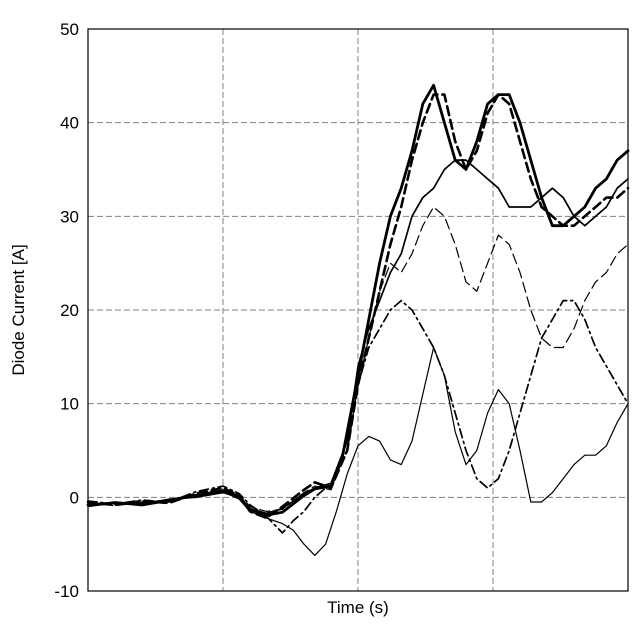  I want to click on y-tick-label: 10, so click(69, 404).